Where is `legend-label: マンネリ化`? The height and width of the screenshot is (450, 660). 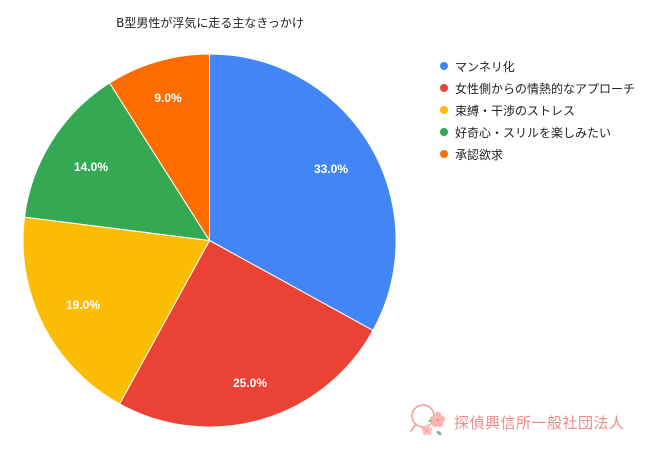 legend-label: マンネリ化 is located at coordinates (485, 66).